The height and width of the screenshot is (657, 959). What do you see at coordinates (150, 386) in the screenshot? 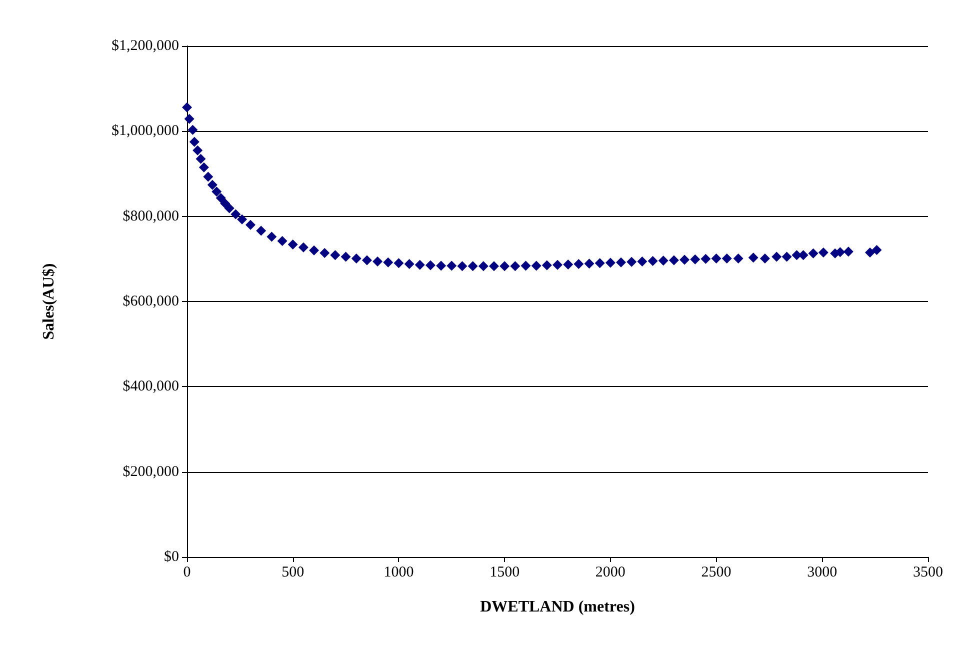
I see `y-tick-label: $400,000` at bounding box center [150, 386].